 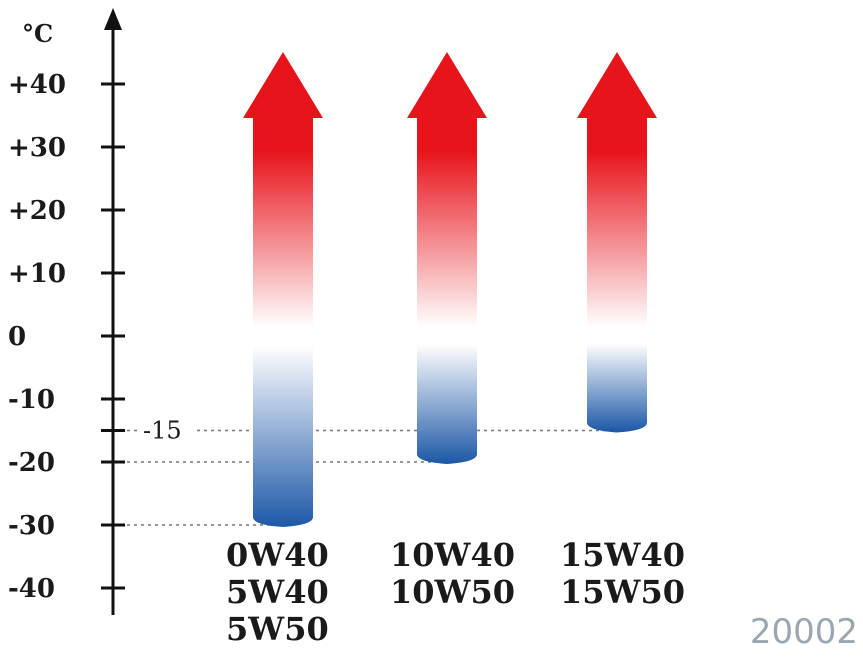 What do you see at coordinates (622, 555) in the screenshot?
I see `grade-label-2-0: 15W40` at bounding box center [622, 555].